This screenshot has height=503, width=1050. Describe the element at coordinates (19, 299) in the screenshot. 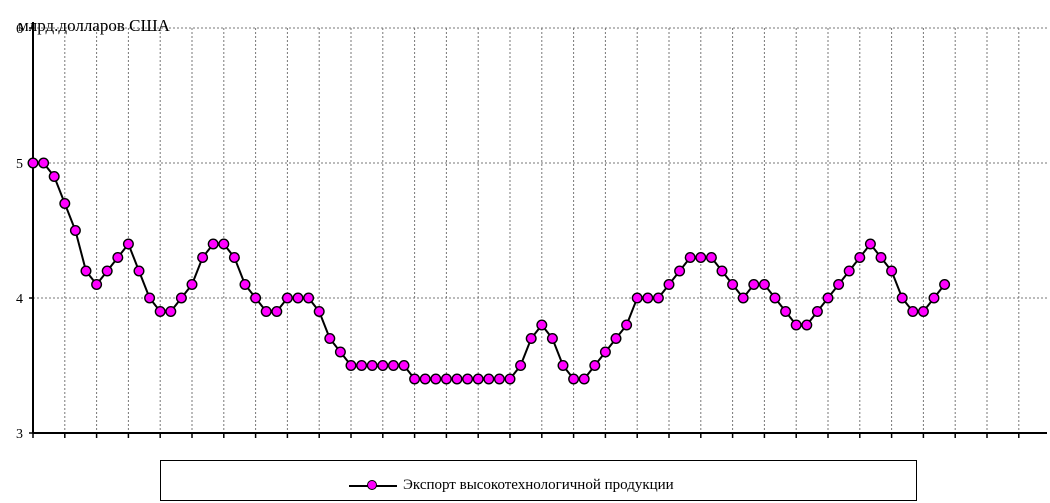

I see `y-tick-label: 4` at that location.